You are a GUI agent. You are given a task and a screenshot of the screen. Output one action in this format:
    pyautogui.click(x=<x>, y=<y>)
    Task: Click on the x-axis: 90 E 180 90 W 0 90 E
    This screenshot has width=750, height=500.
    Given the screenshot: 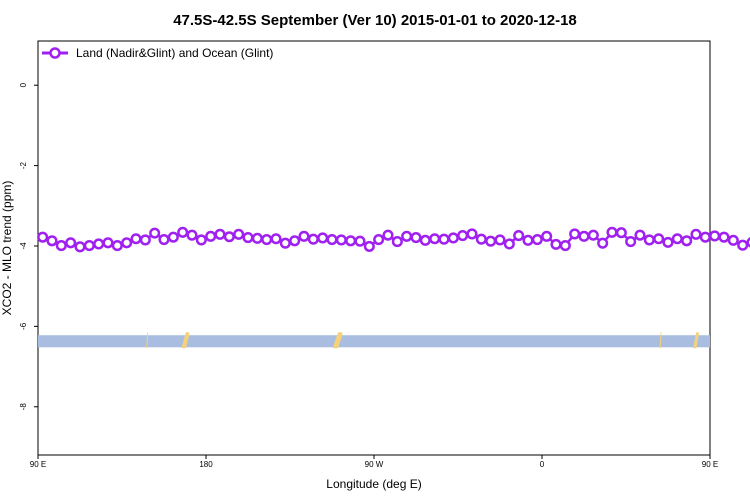 What is the action you would take?
    pyautogui.click(x=374, y=462)
    